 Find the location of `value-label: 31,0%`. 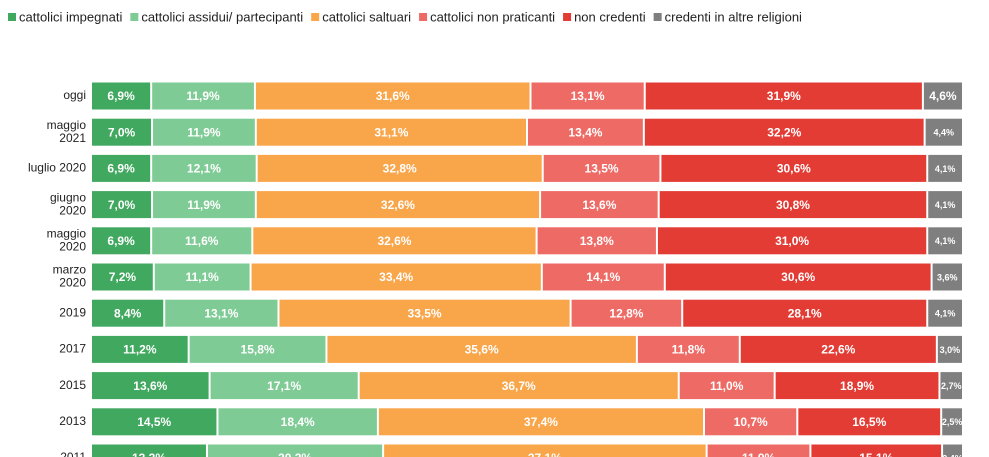

value-label: 31,0% is located at coordinates (792, 241).